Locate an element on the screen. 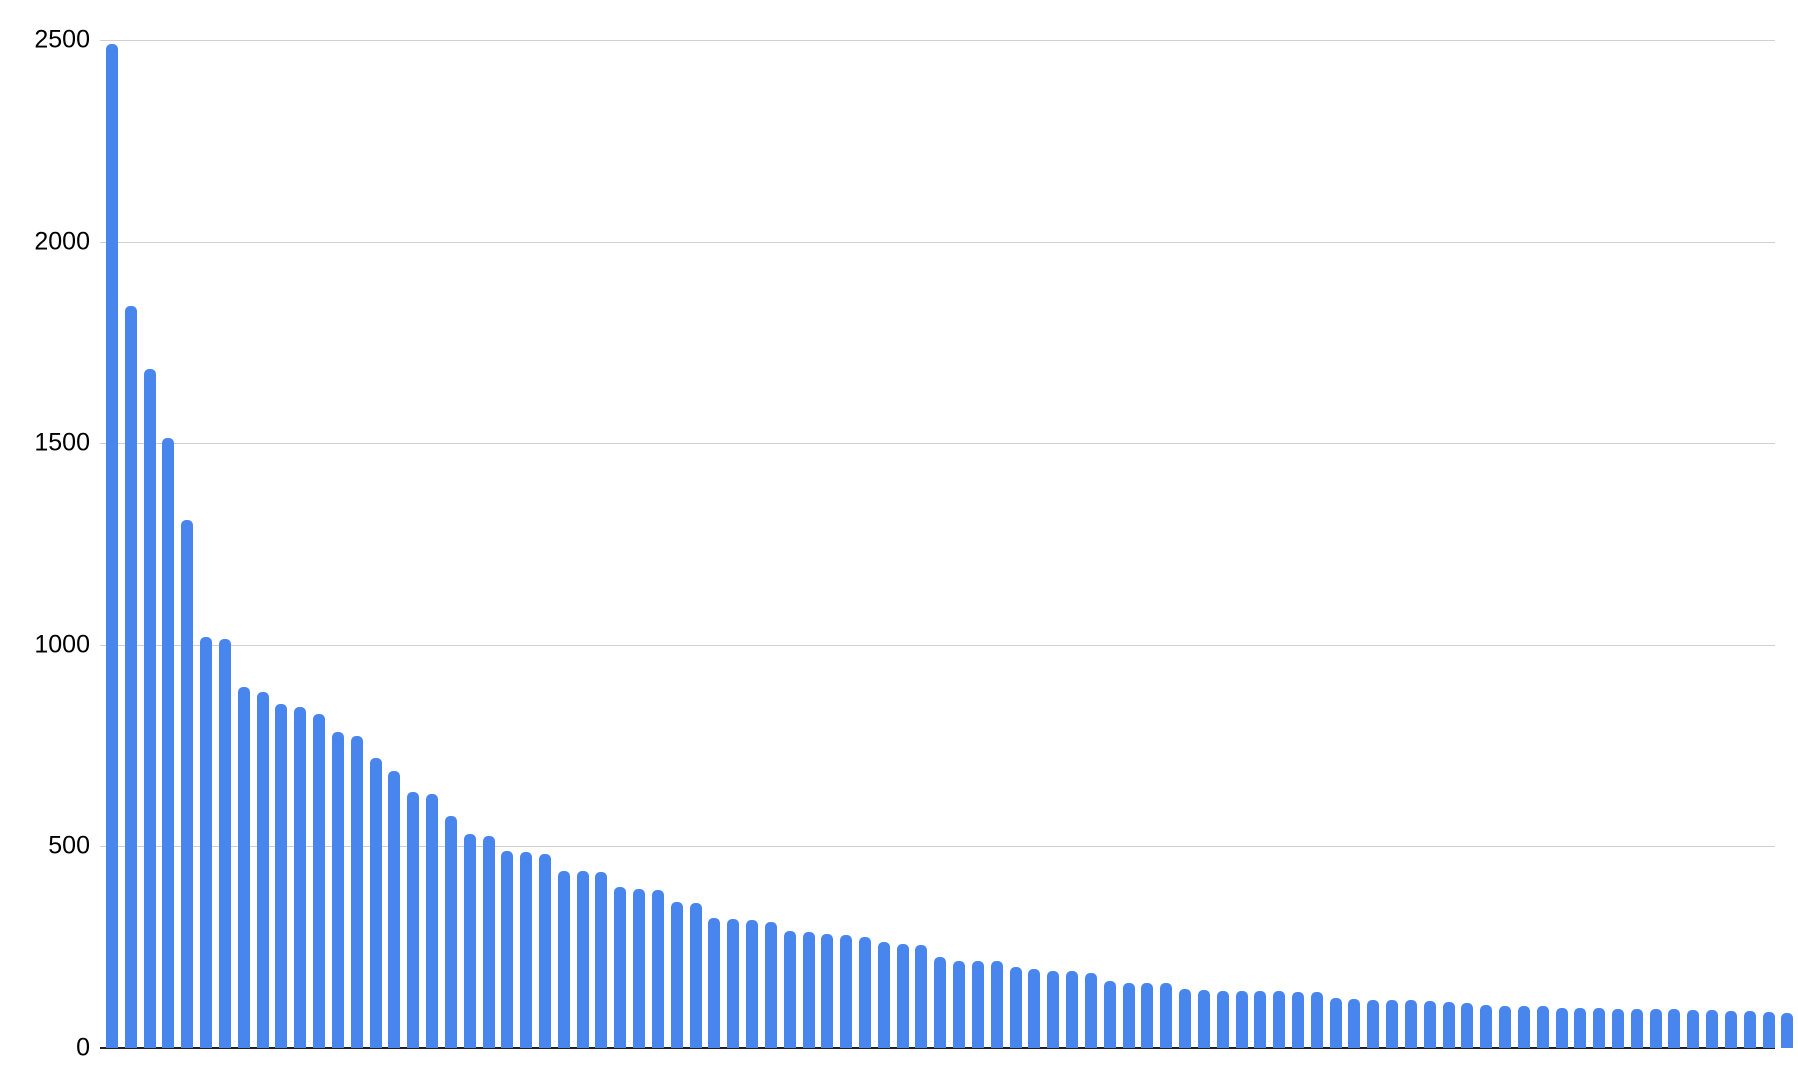 Image resolution: width=1798 pixels, height=1092 pixels. y-axis: 0 500 1000 1500 2000 2500 is located at coordinates (45, 546).